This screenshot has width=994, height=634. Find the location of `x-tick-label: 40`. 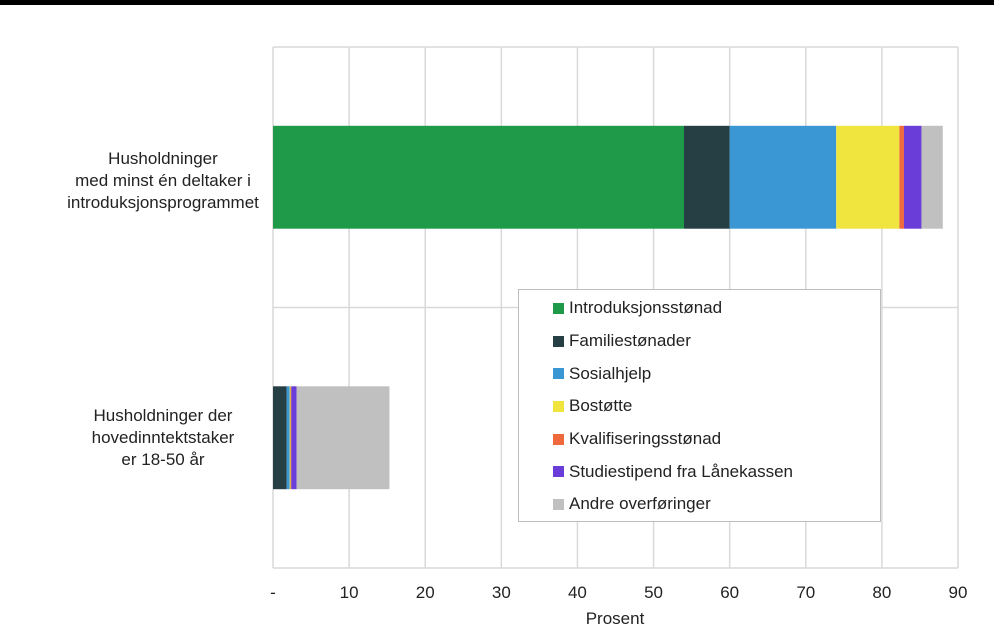

x-tick-label: 40 is located at coordinates (577, 592).